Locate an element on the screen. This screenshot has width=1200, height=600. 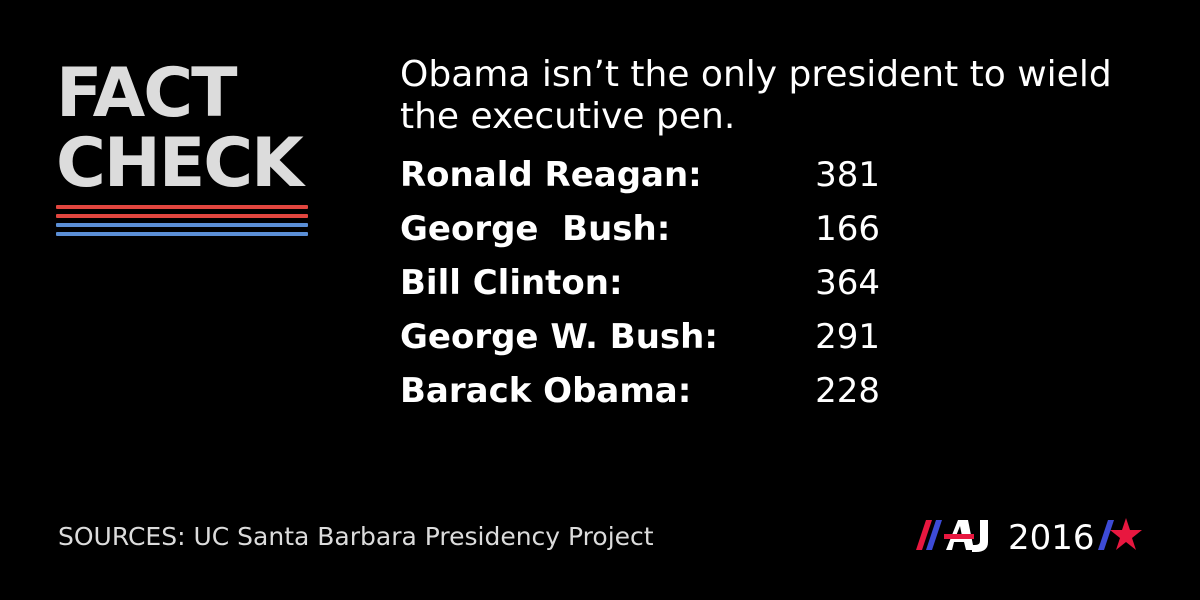
order-count: 364 is located at coordinates (847, 283).